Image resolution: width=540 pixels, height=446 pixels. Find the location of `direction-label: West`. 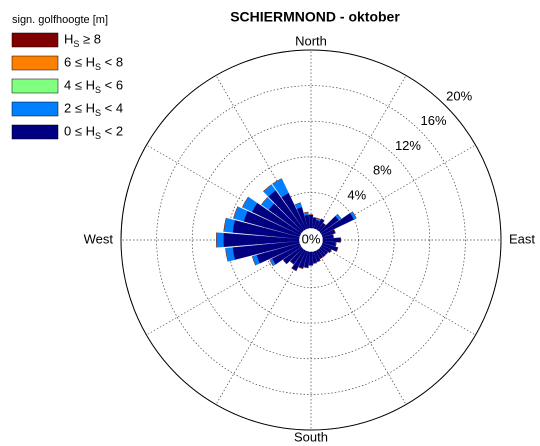

direction-label: West is located at coordinates (99, 238).